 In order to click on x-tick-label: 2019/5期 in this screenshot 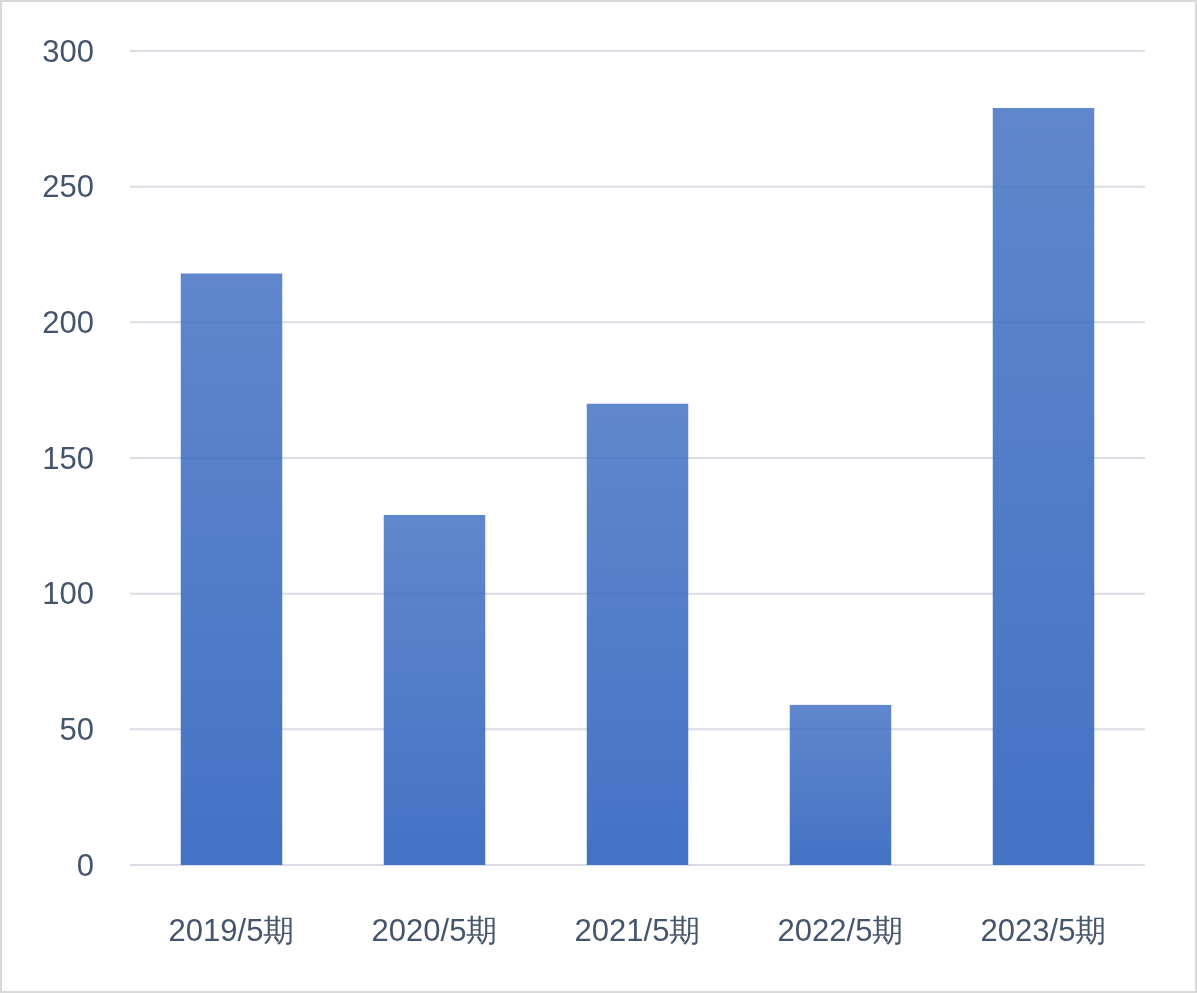, I will do `click(231, 930)`.